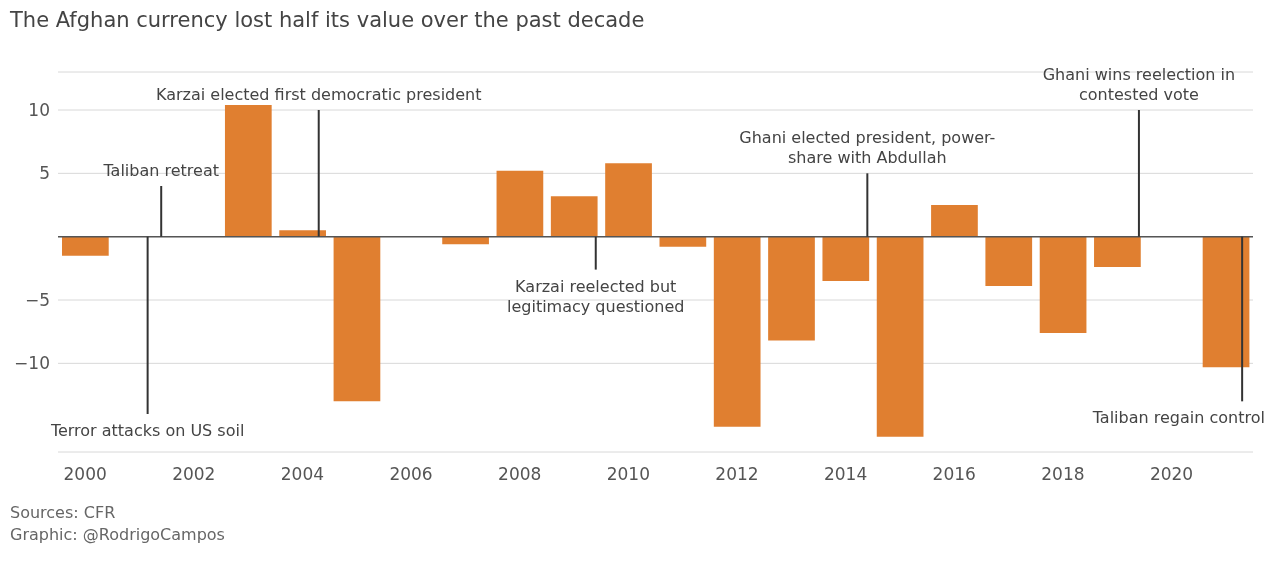  I want to click on x-tick-label: 2016, so click(954, 474).